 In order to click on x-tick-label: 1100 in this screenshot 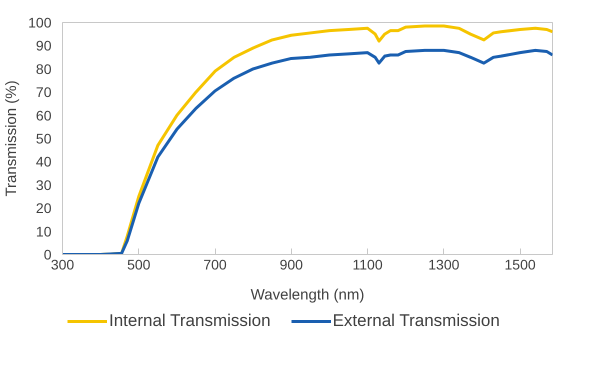, I will do `click(367, 264)`.